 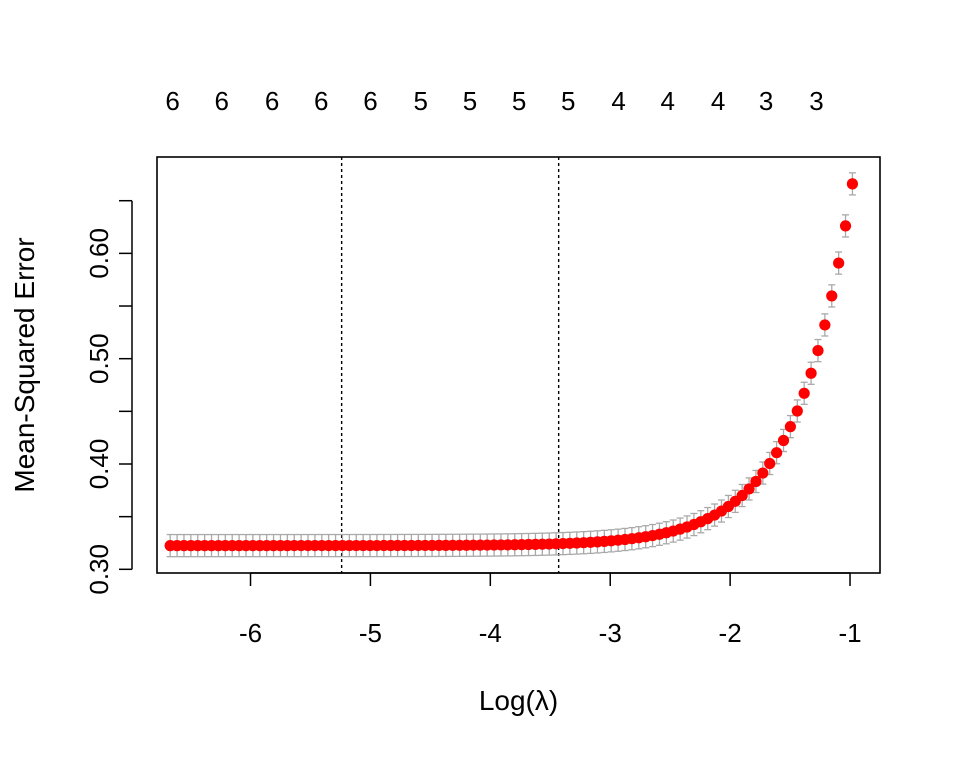 What do you see at coordinates (99, 464) in the screenshot?
I see `y-tick-label: 0.40` at bounding box center [99, 464].